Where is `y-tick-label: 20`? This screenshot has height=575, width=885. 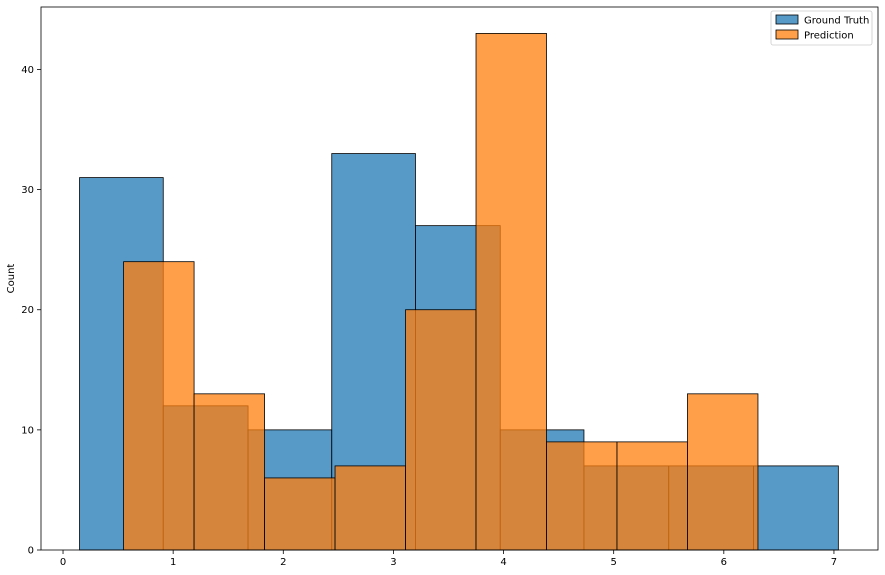 y-tick-label: 20 is located at coordinates (27, 310).